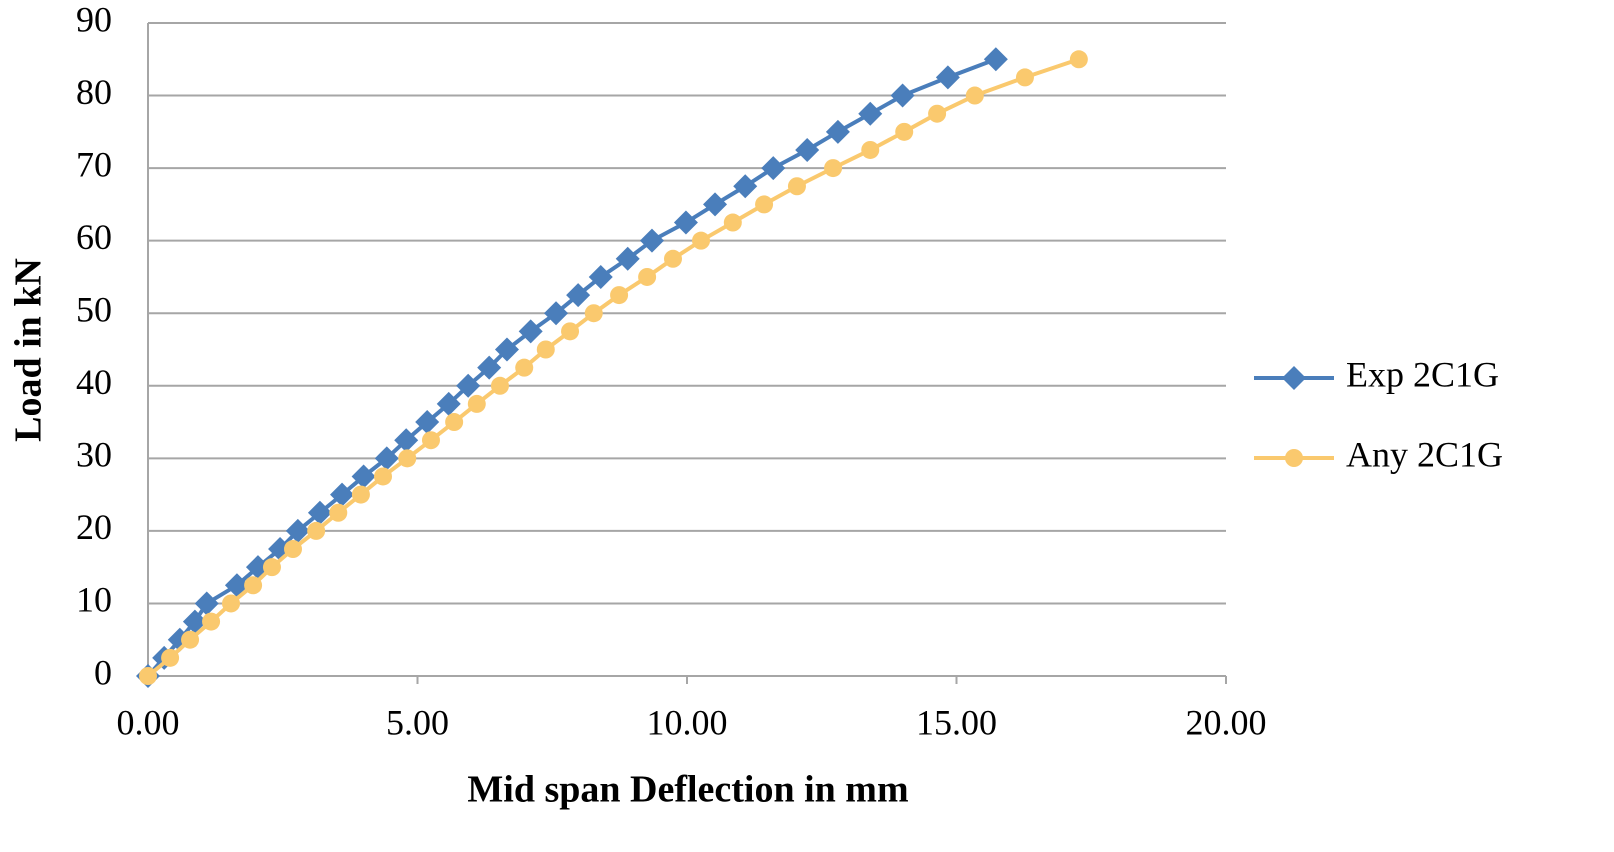 The width and height of the screenshot is (1614, 852). I want to click on y-tick-label: 70, so click(94, 164).